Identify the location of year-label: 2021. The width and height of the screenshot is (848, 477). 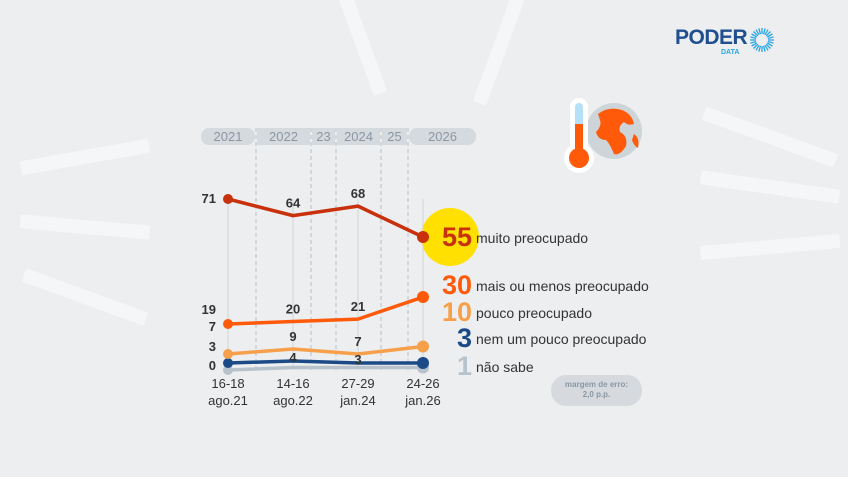
(228, 136).